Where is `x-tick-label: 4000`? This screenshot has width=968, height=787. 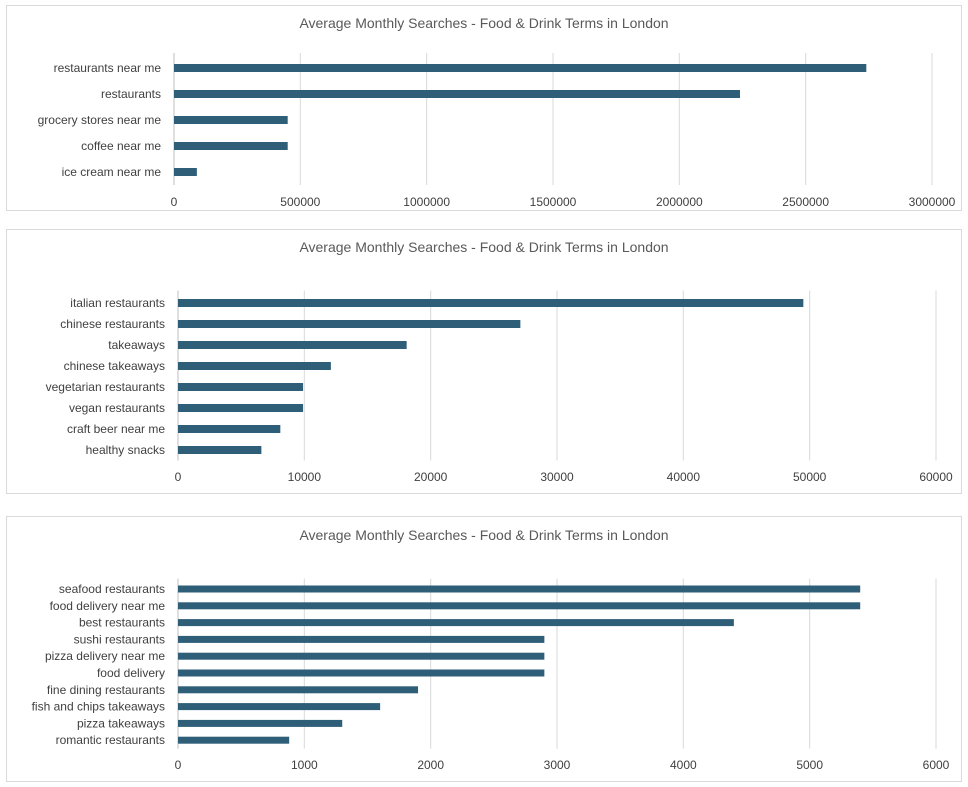
x-tick-label: 4000 is located at coordinates (683, 765).